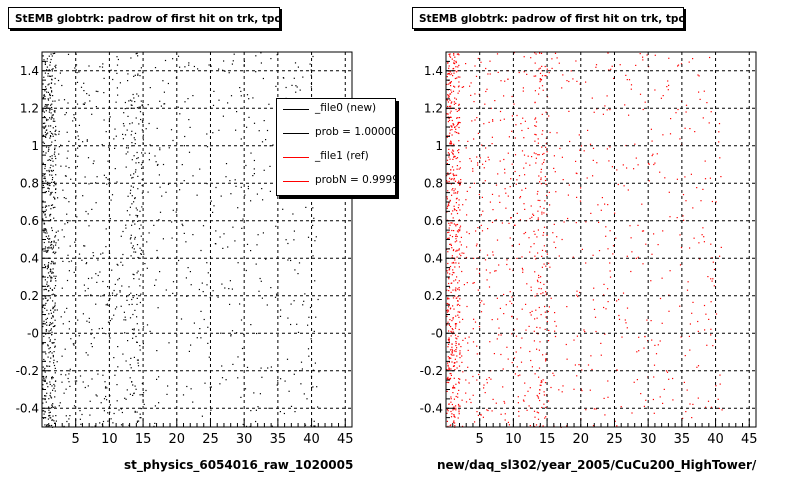 This screenshot has height=480, width=800. Describe the element at coordinates (581, 439) in the screenshot. I see `x-tick-label: 20` at that location.